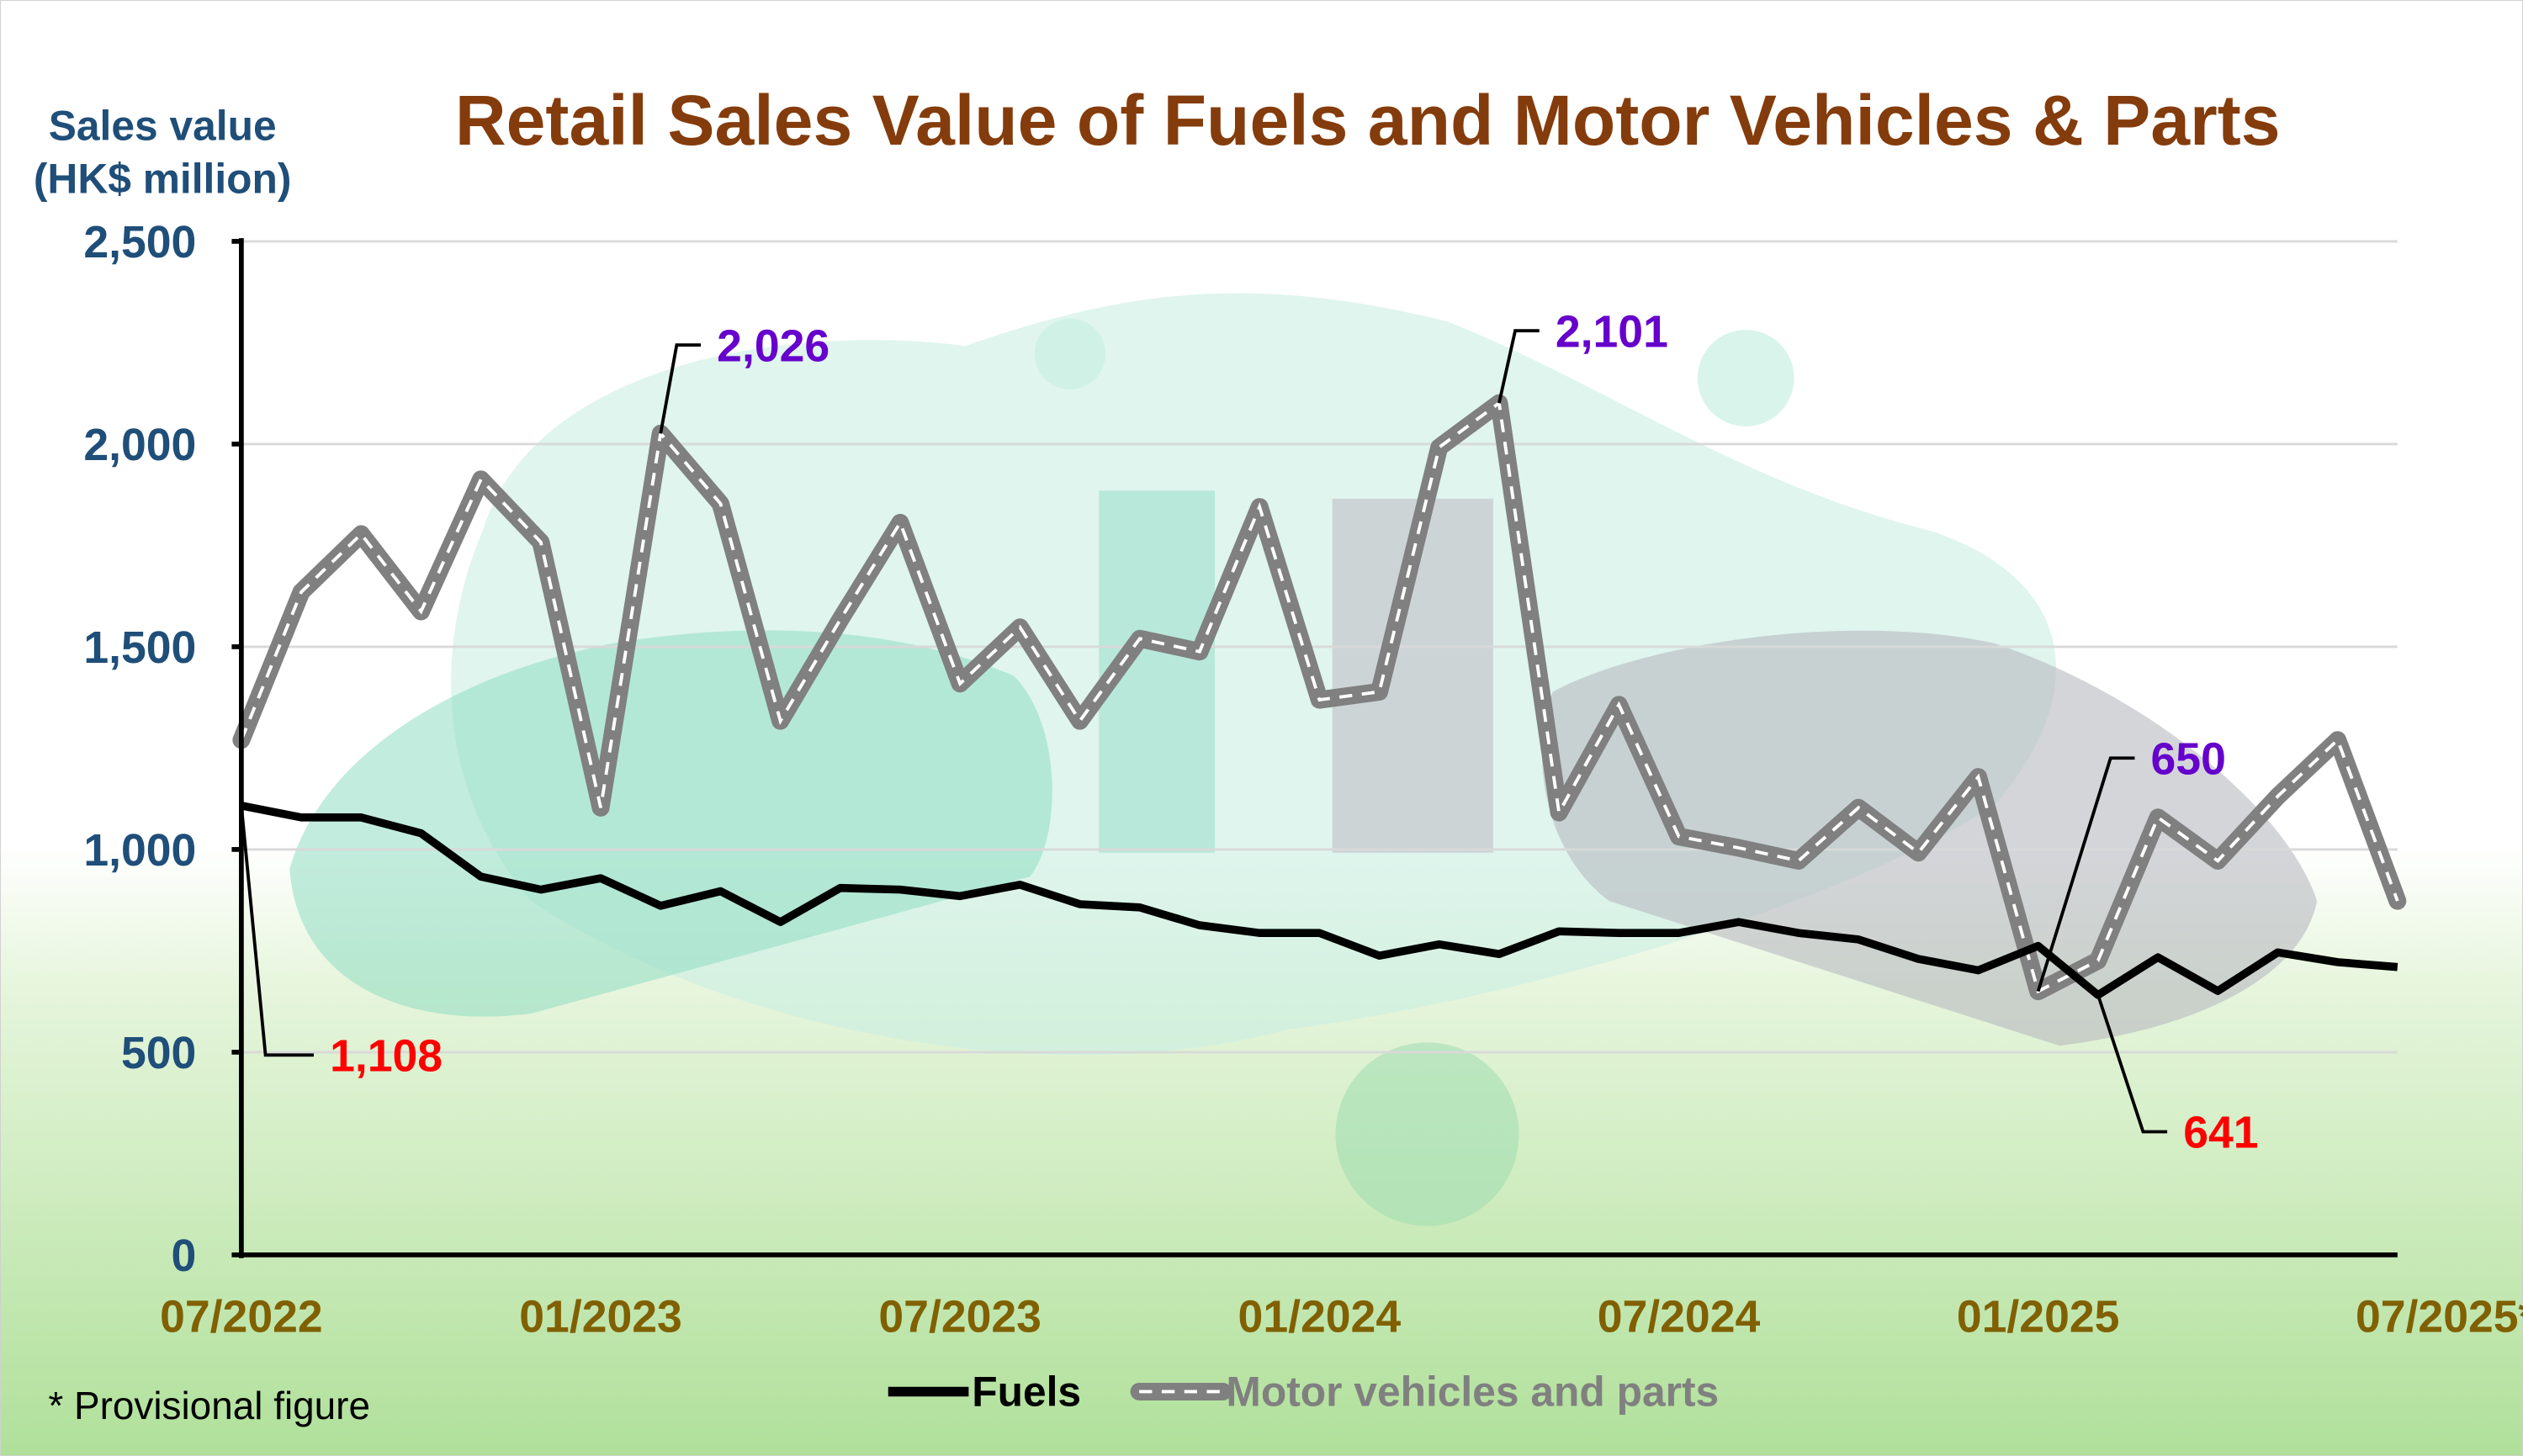  I want to click on x-tick-label: 01/2024, so click(1320, 1317).